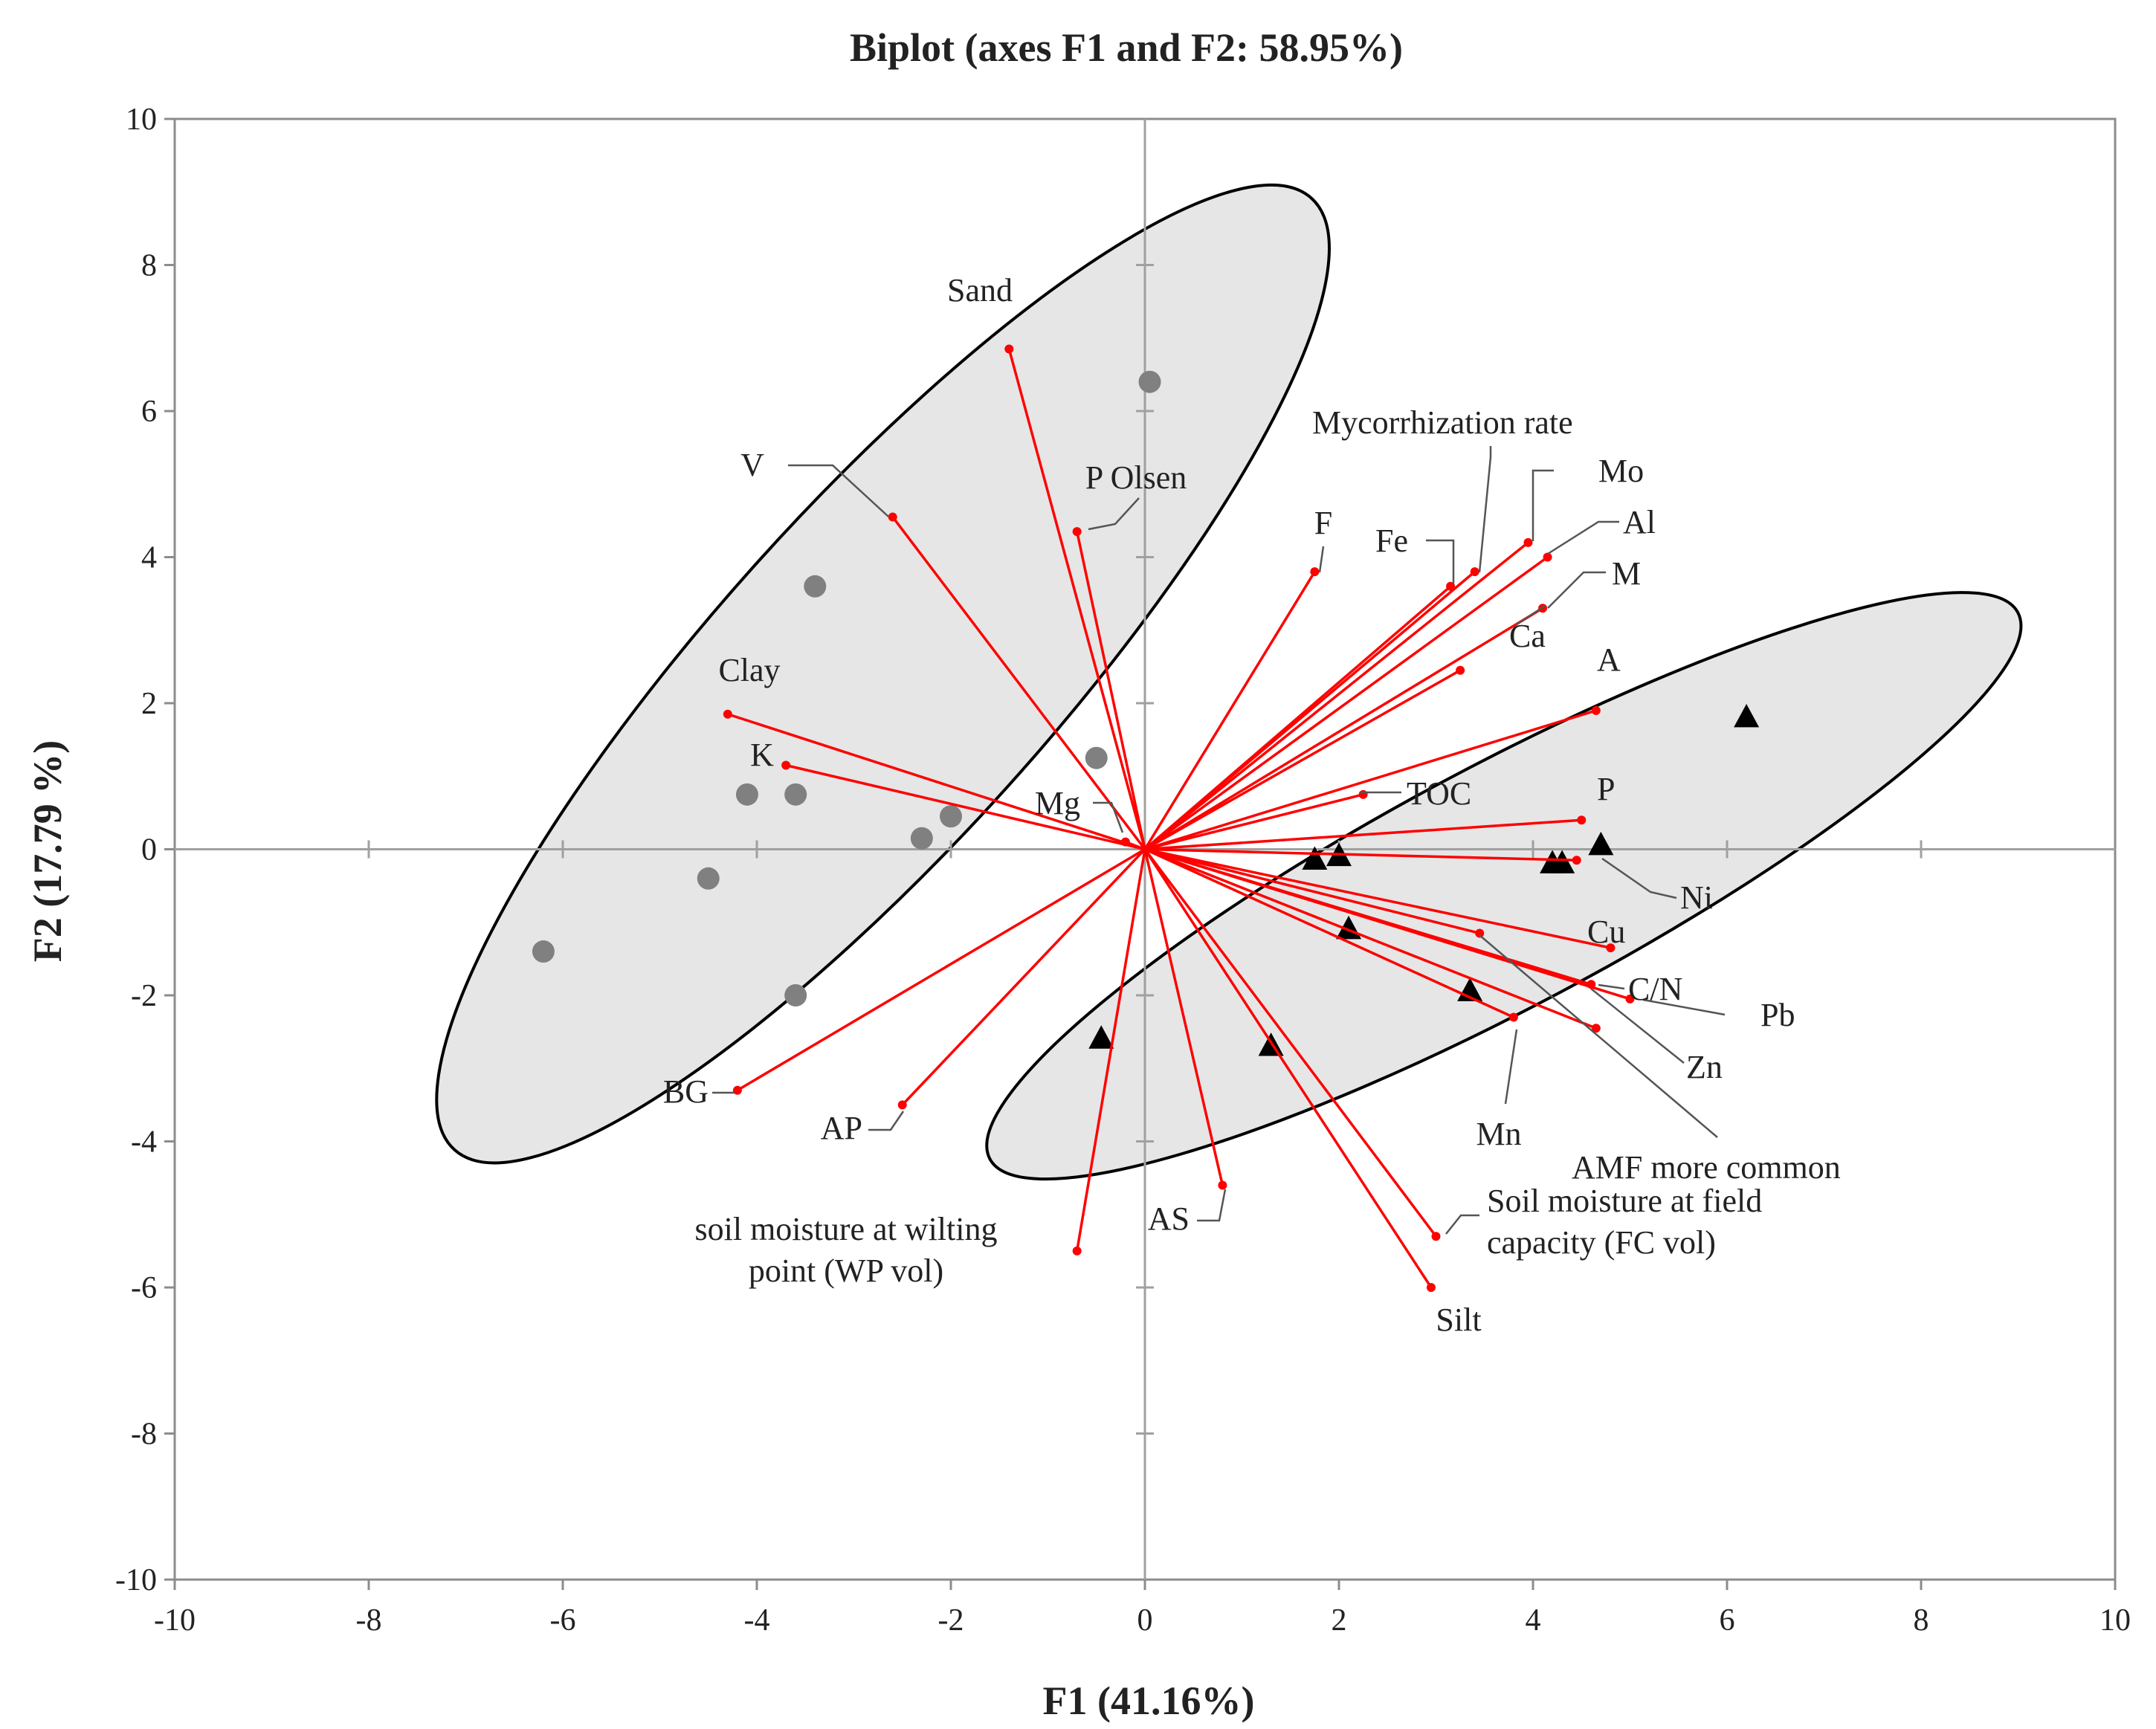 This screenshot has width=2156, height=1729. I want to click on vector-v, so click(1018, 683).